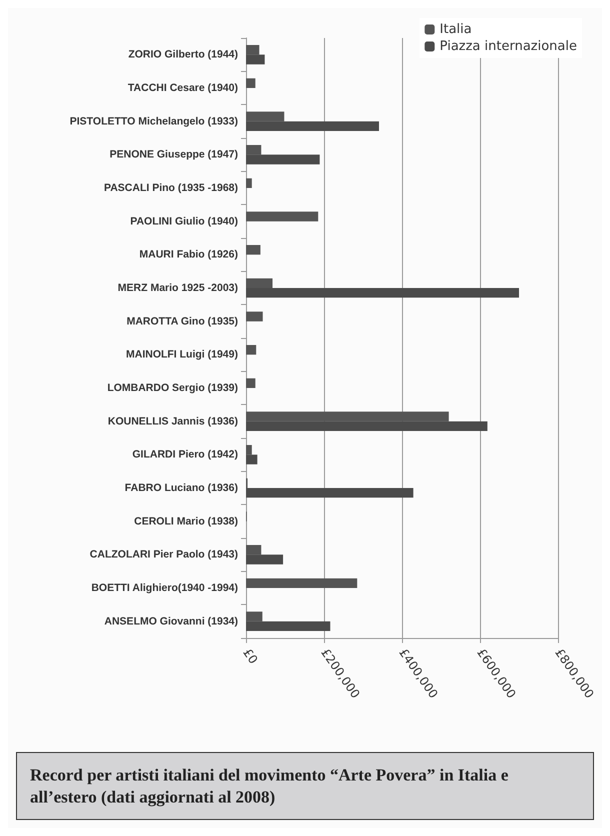  I want to click on y-tick-label: PASCALI Pino (1935 -1968), so click(171, 188).